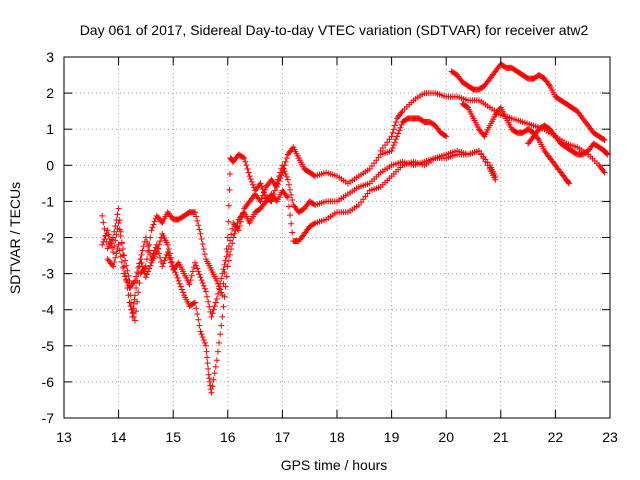 The height and width of the screenshot is (480, 640). I want to click on x-tick-label: 20, so click(446, 437).